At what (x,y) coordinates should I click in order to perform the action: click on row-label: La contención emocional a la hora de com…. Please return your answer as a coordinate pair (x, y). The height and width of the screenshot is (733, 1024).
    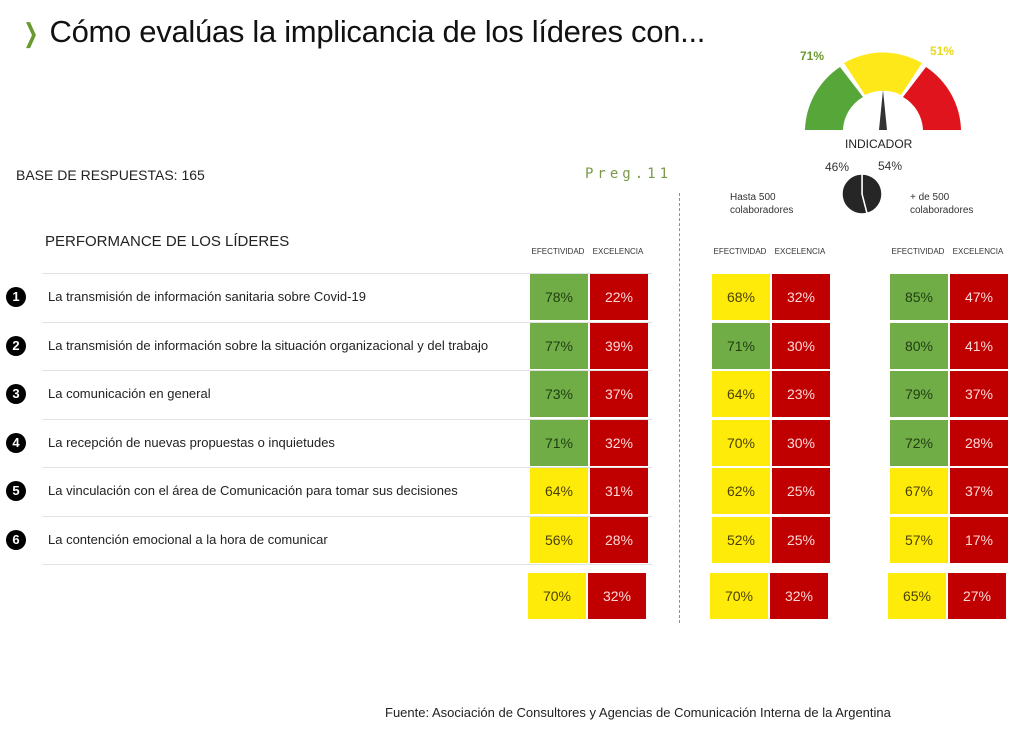
    Looking at the image, I should click on (188, 539).